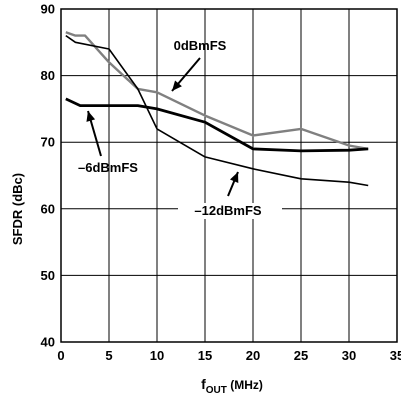 This screenshot has width=401, height=400. Describe the element at coordinates (253, 355) in the screenshot. I see `x-tick-label: 20` at that location.